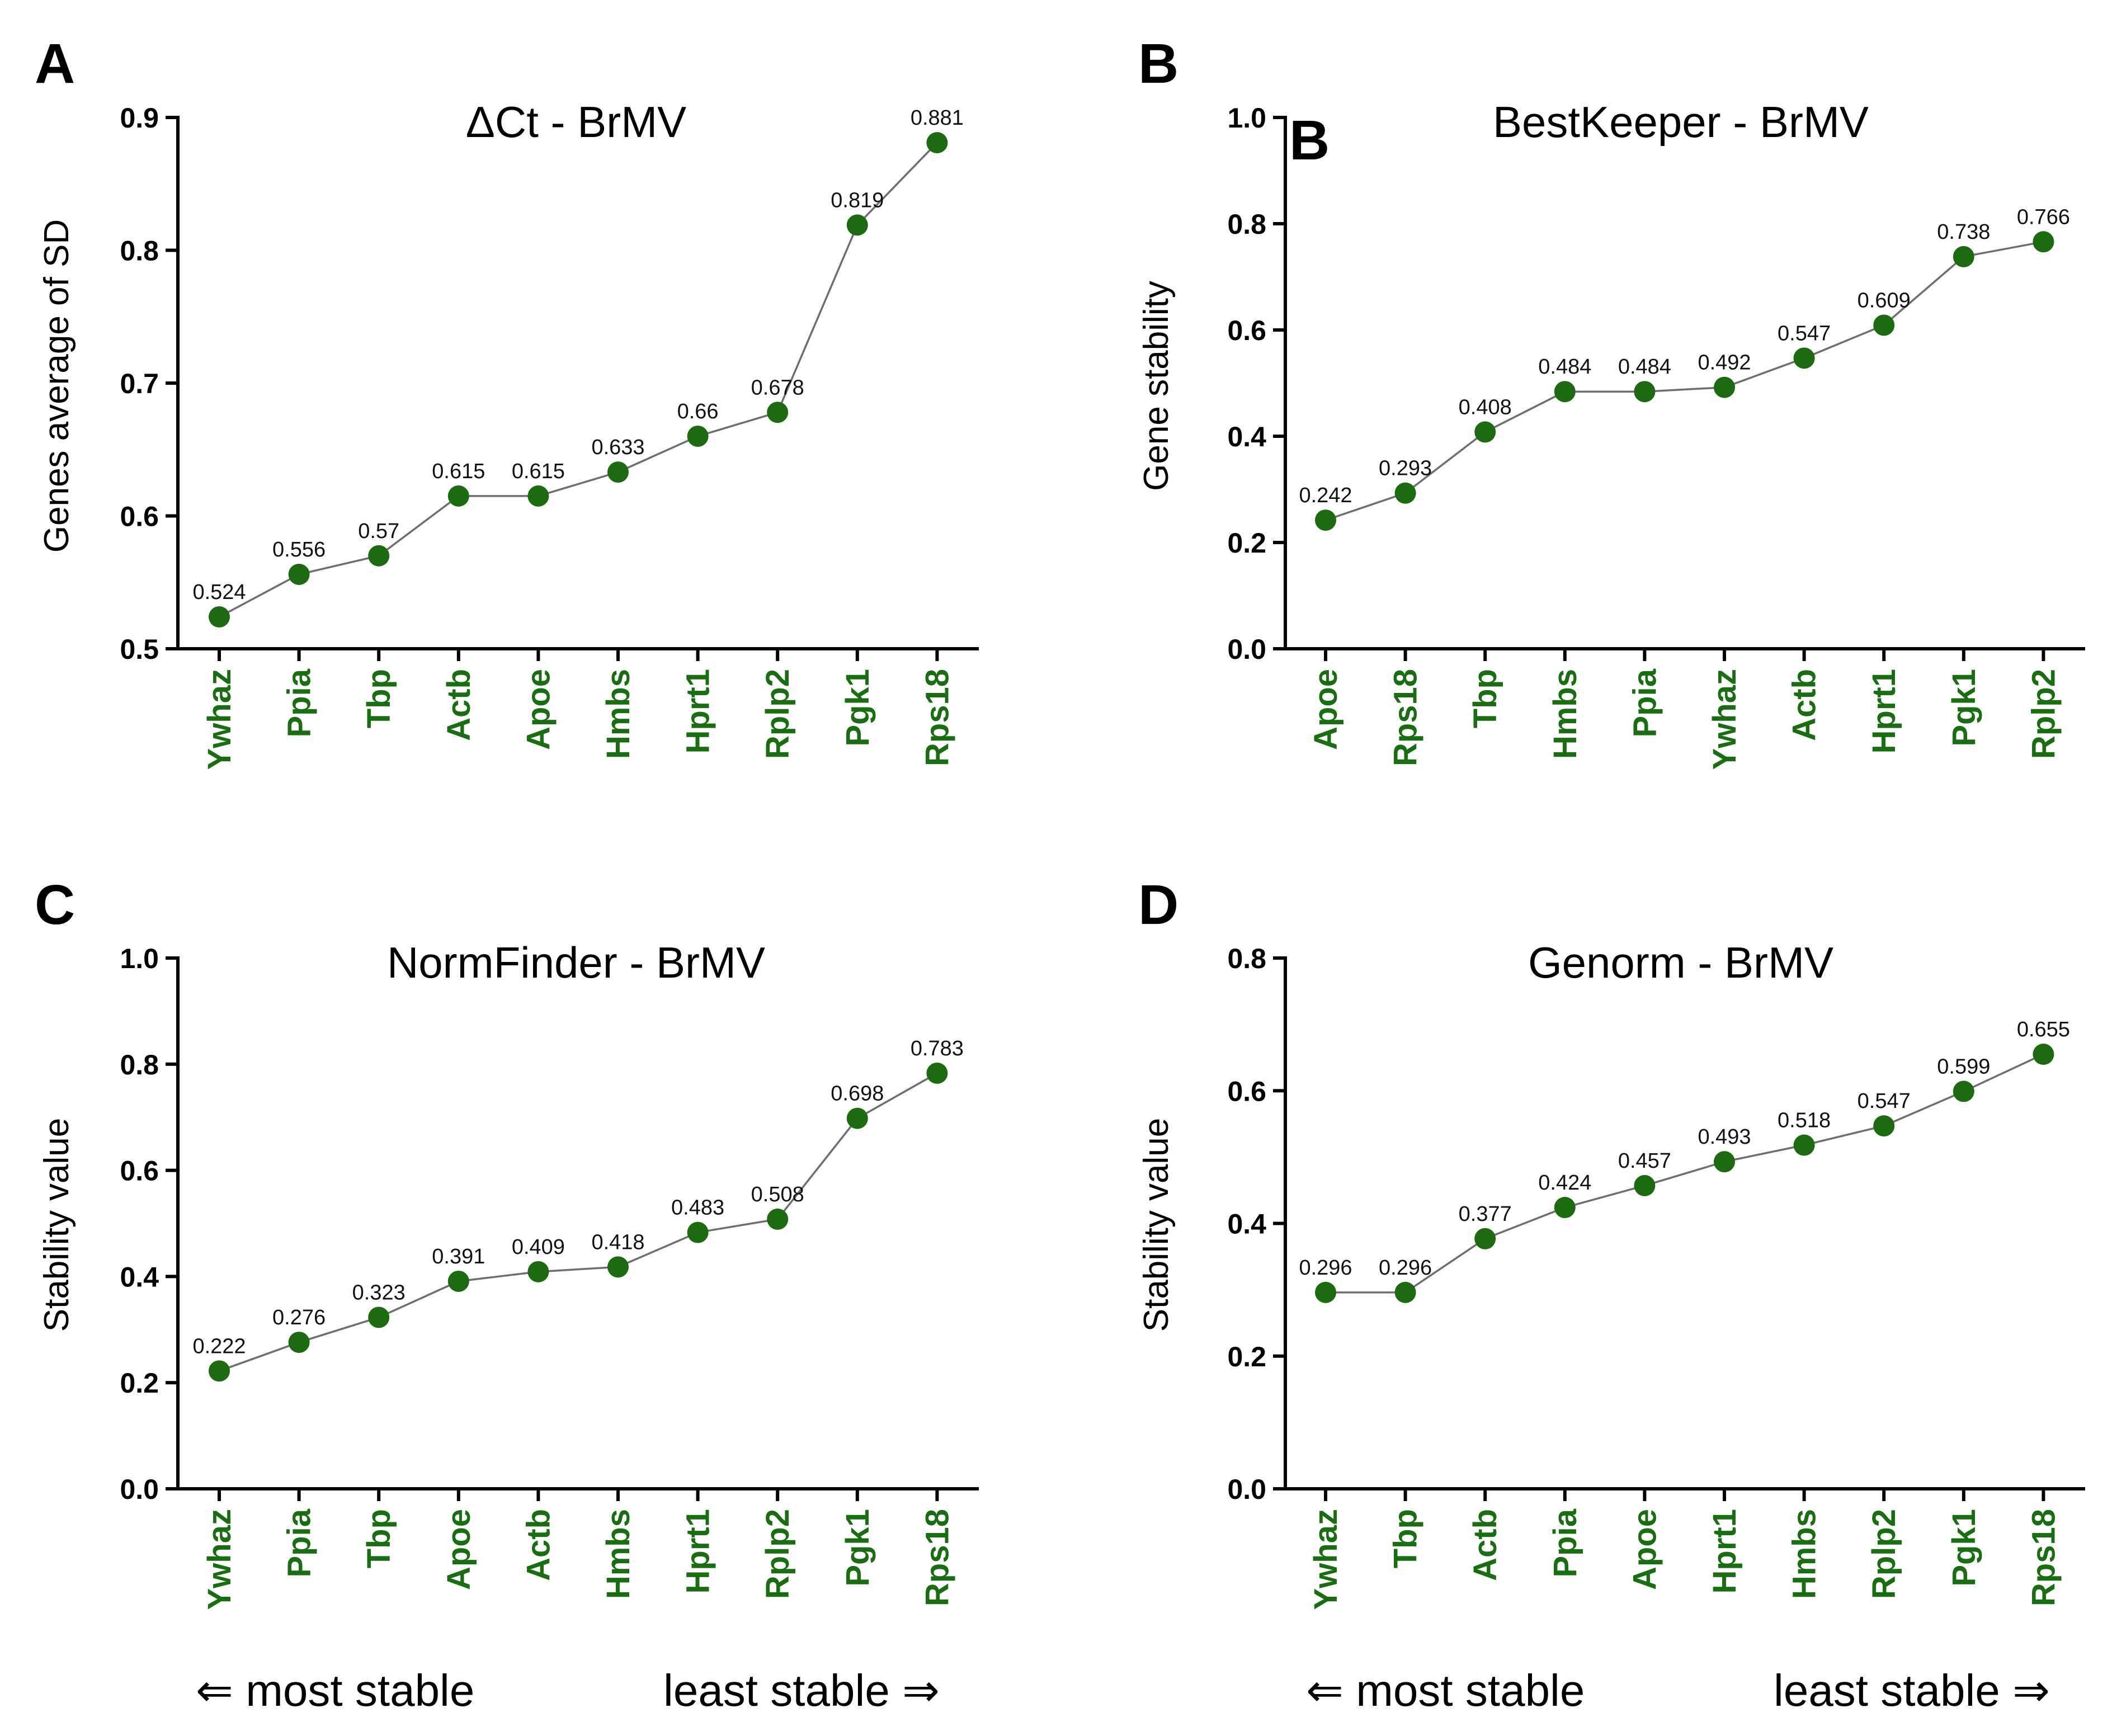 This screenshot has height=1736, width=2112. What do you see at coordinates (1485, 1238) in the screenshot?
I see `data-point-d-actb` at bounding box center [1485, 1238].